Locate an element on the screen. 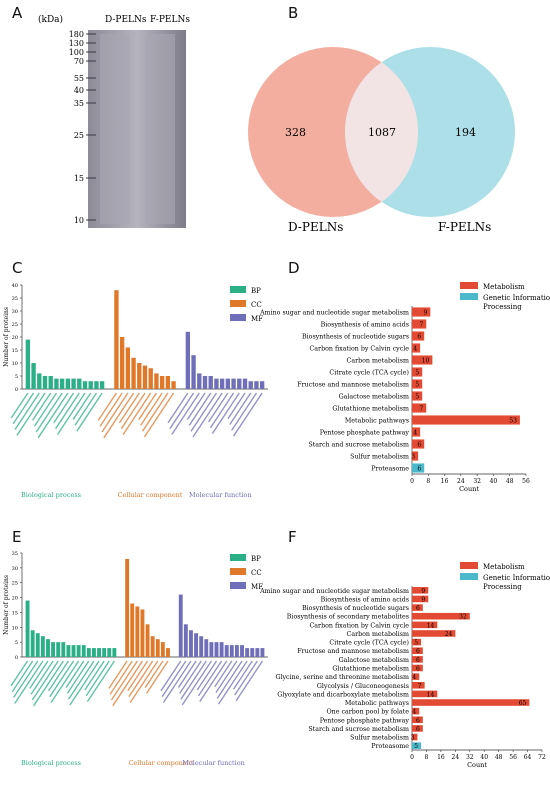 Image resolution: width=550 pixels, height=797 pixels. panel-letter-f: F is located at coordinates (292, 537).